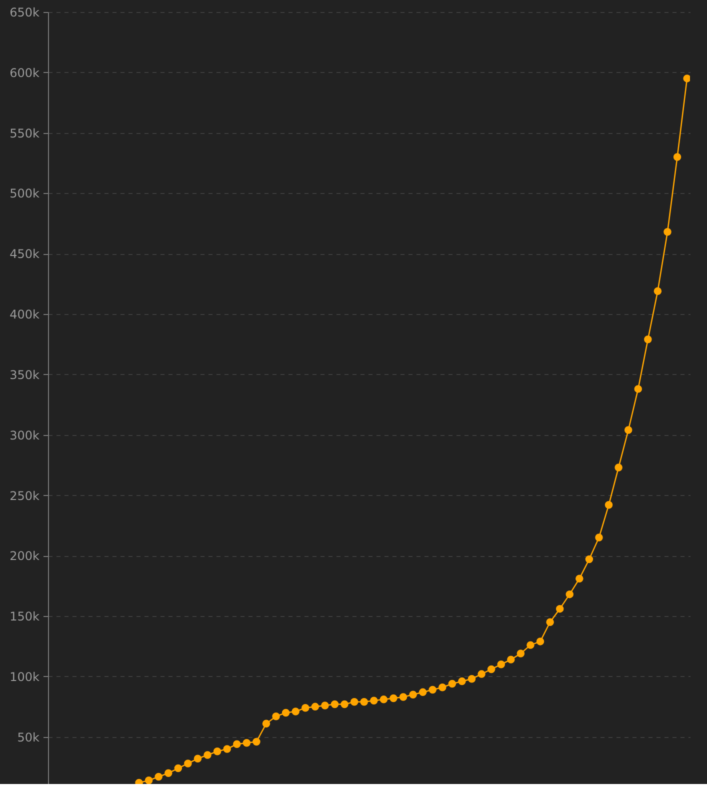 This screenshot has width=707, height=800. I want to click on y-tick-label: 550k, so click(25, 133).